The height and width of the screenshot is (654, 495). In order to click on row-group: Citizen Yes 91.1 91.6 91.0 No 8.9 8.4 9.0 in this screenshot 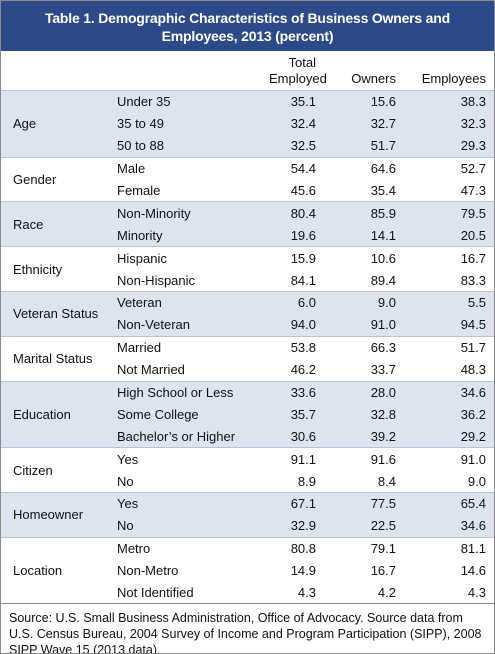, I will do `click(247, 470)`.